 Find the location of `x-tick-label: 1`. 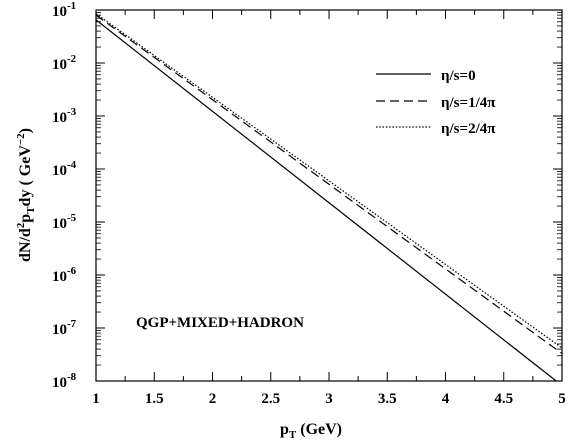

x-tick-label: 1 is located at coordinates (96, 399).